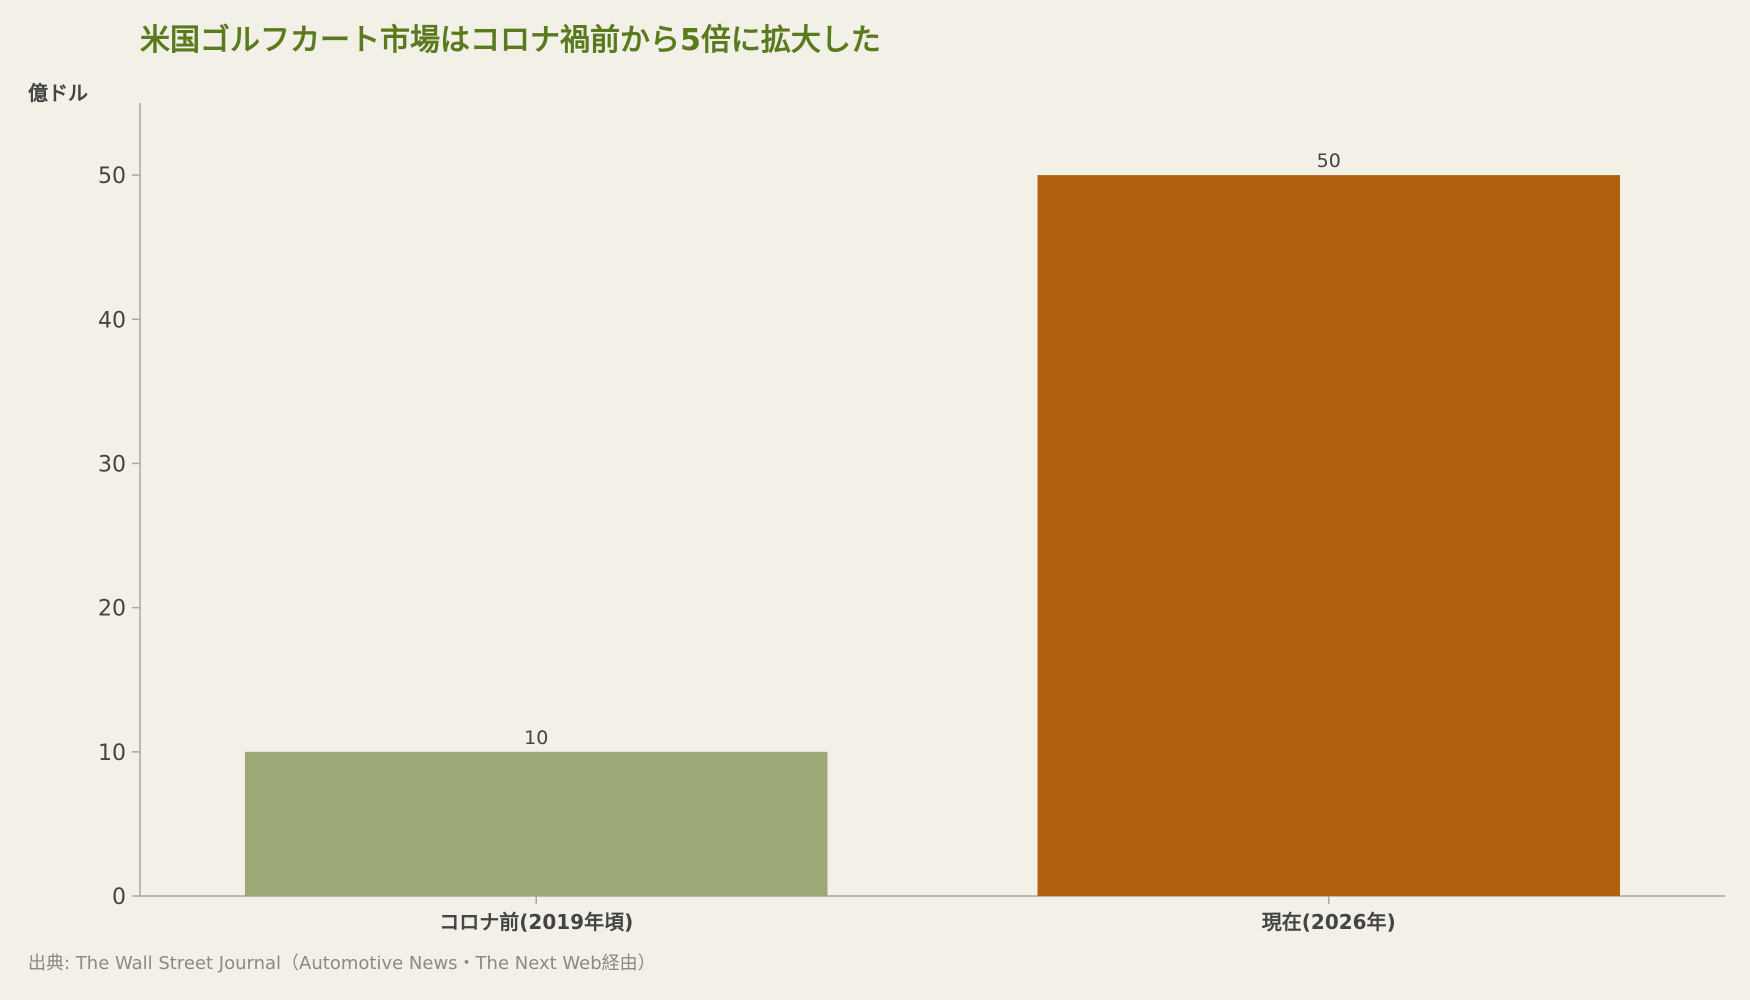 The height and width of the screenshot is (1000, 1750). Describe the element at coordinates (112, 609) in the screenshot. I see `y-tick-label: 20` at that location.